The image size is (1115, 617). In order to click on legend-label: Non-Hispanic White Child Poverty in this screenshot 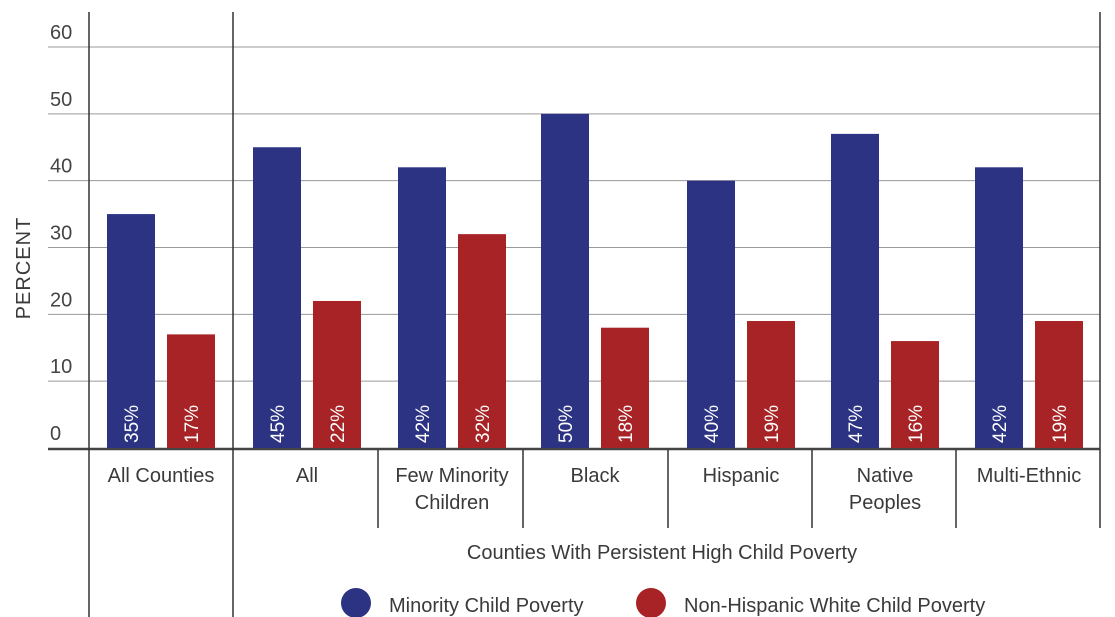, I will do `click(834, 606)`.